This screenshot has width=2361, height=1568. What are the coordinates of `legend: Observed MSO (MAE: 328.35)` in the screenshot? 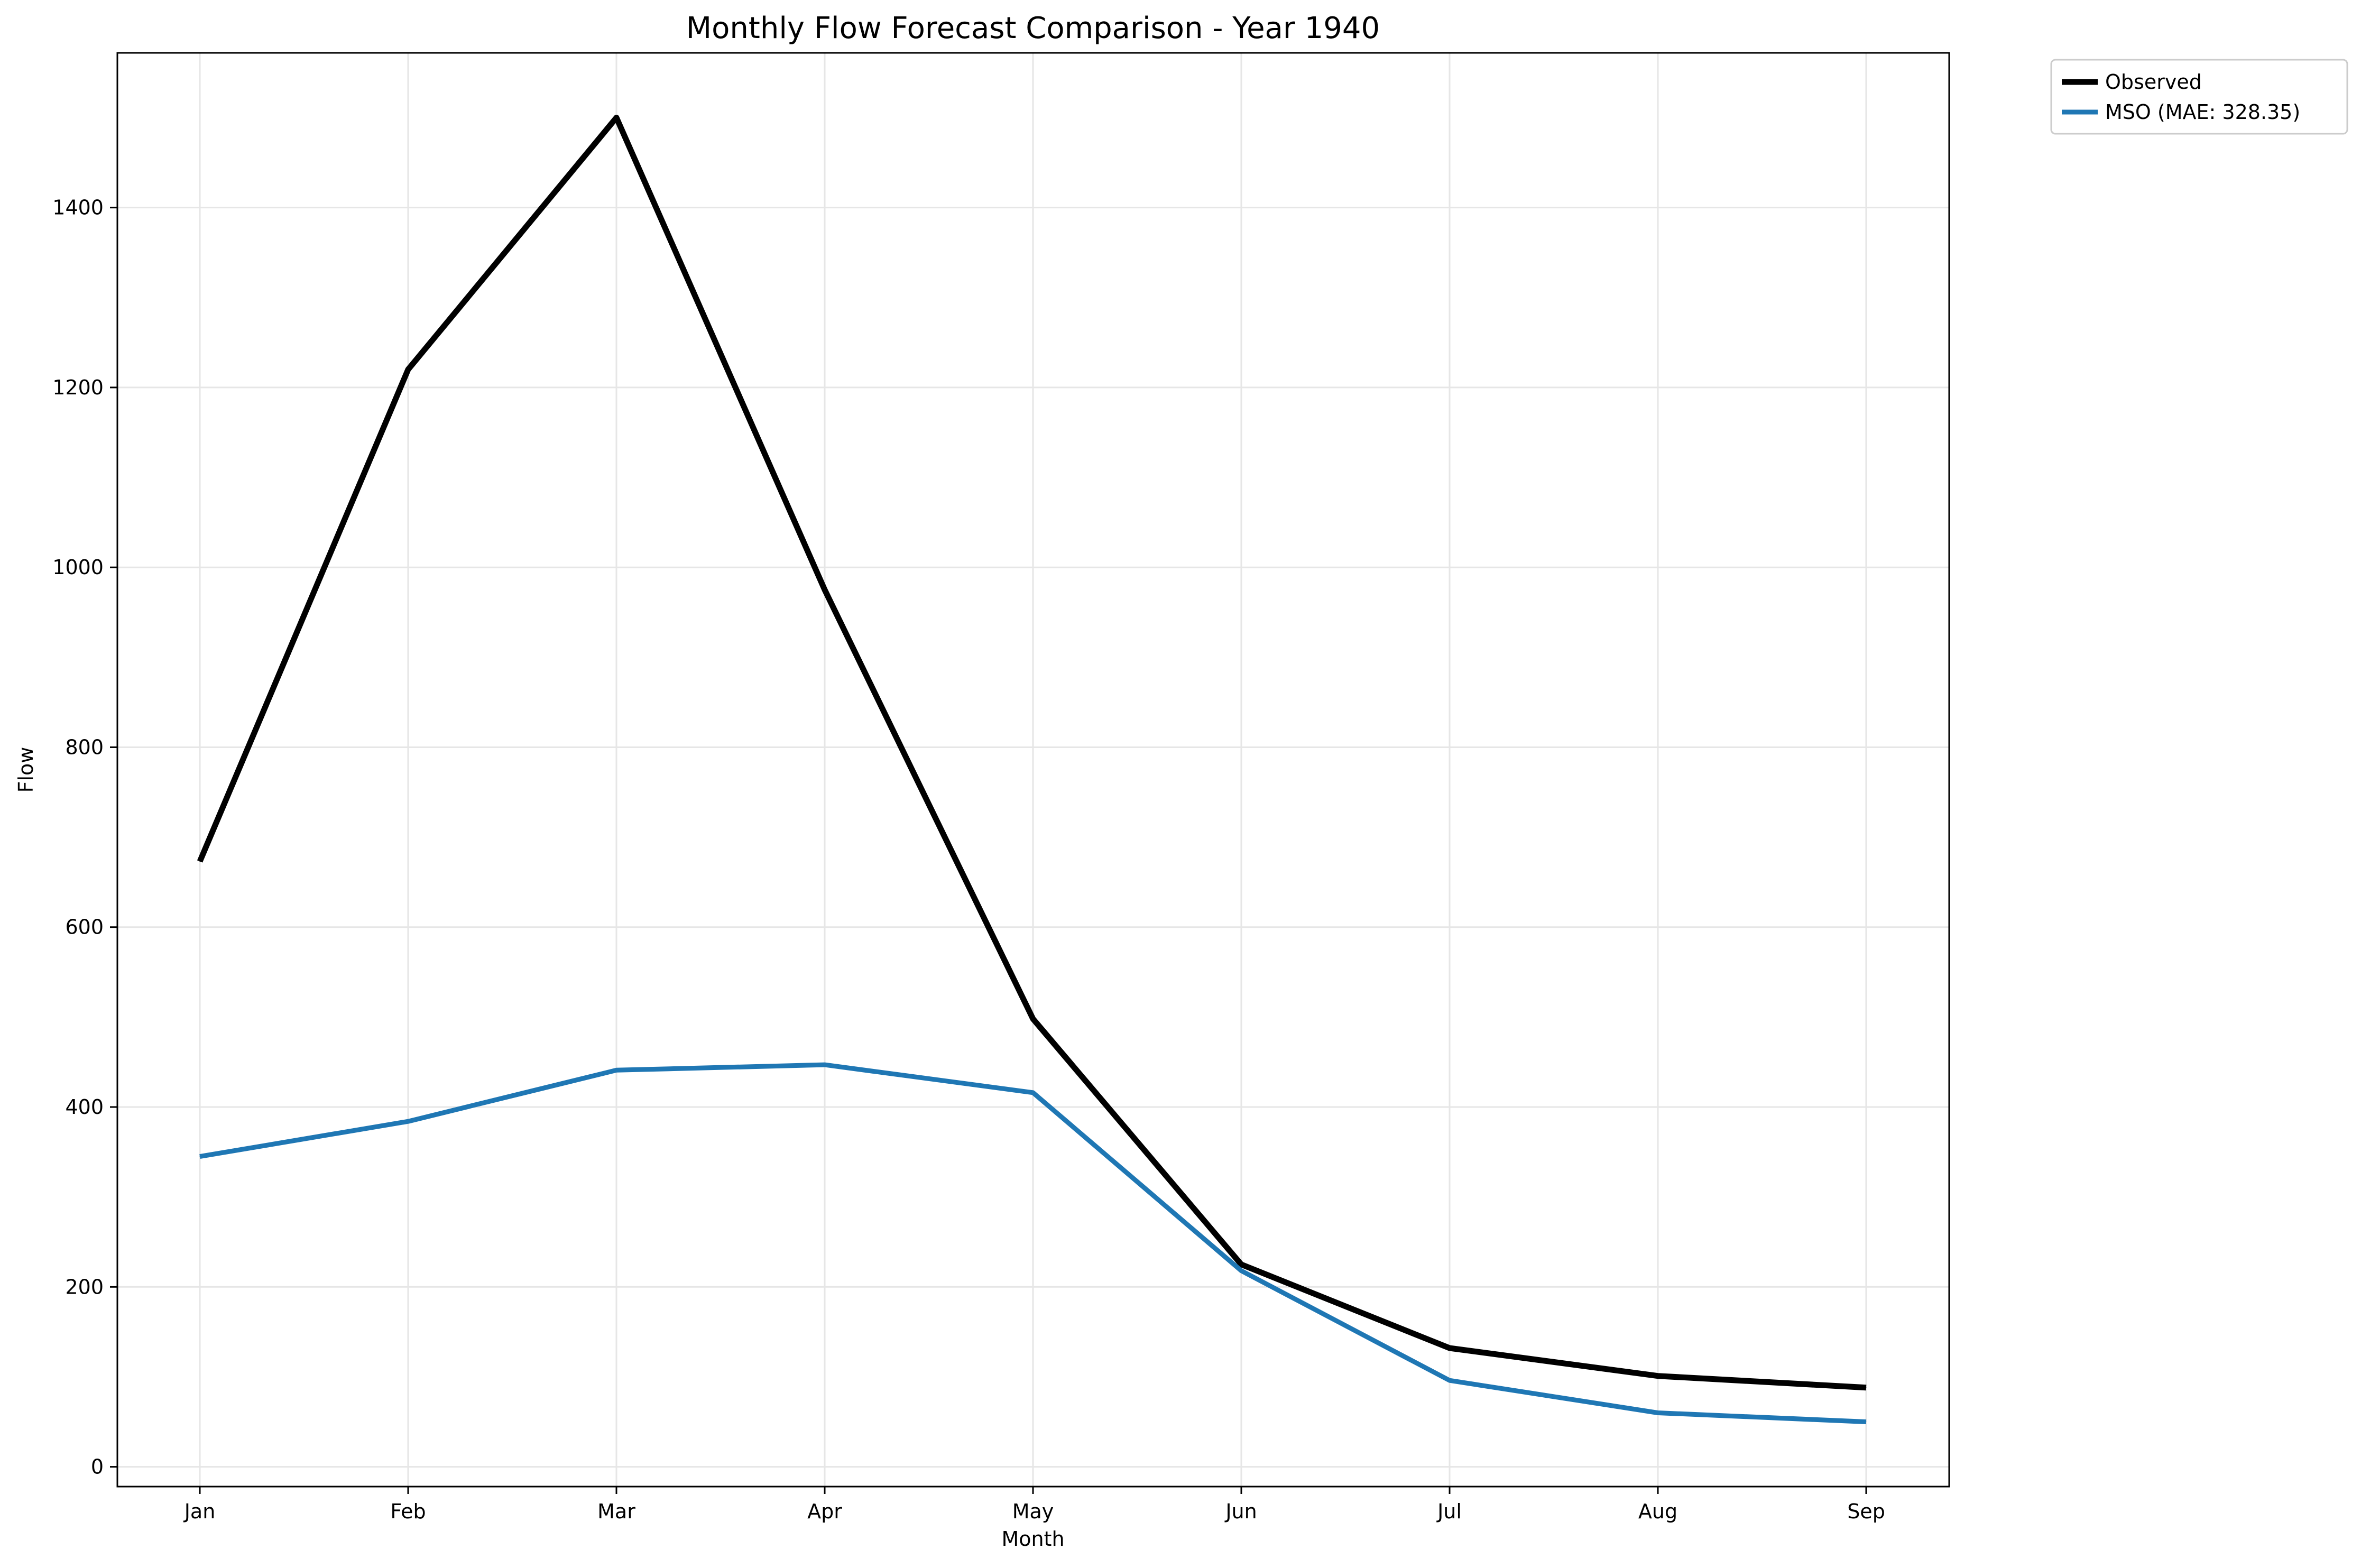 It's located at (2199, 97).